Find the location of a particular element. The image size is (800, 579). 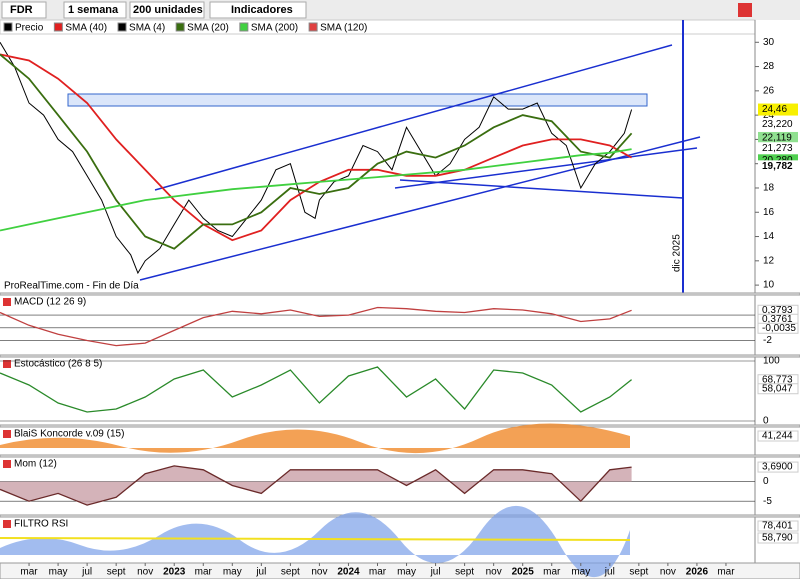

y-tick-label: 16 is located at coordinates (769, 212).